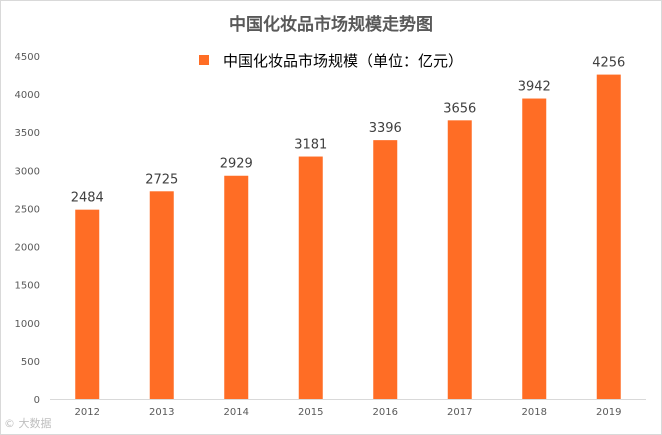 Image resolution: width=662 pixels, height=435 pixels. What do you see at coordinates (534, 87) in the screenshot?
I see `data-label: 3942` at bounding box center [534, 87].